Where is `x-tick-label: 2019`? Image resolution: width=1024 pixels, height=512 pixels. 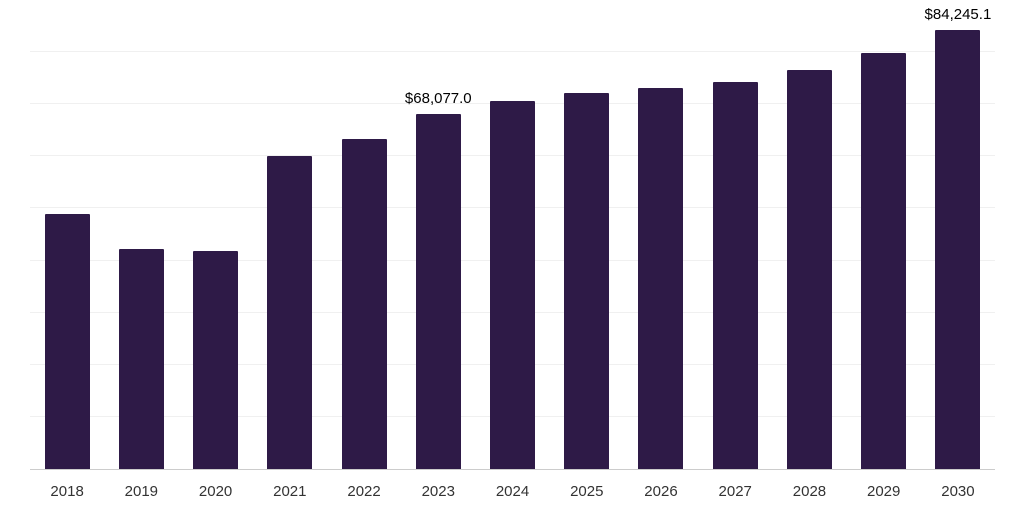 x-tick-label: 2019 is located at coordinates (141, 491).